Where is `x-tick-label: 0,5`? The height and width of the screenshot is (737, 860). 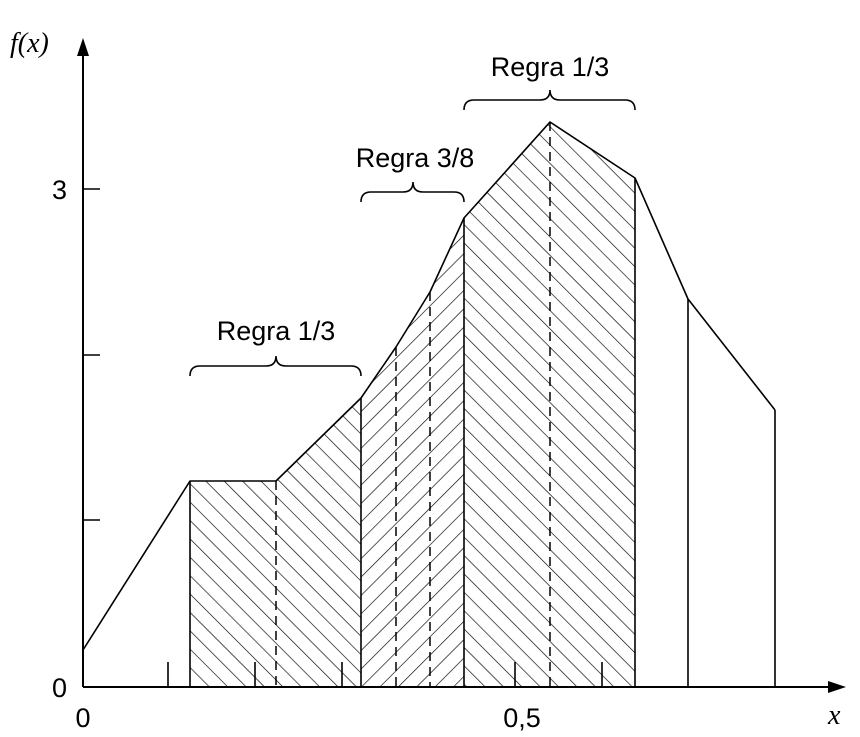 x-tick-label: 0,5 is located at coordinates (522, 718).